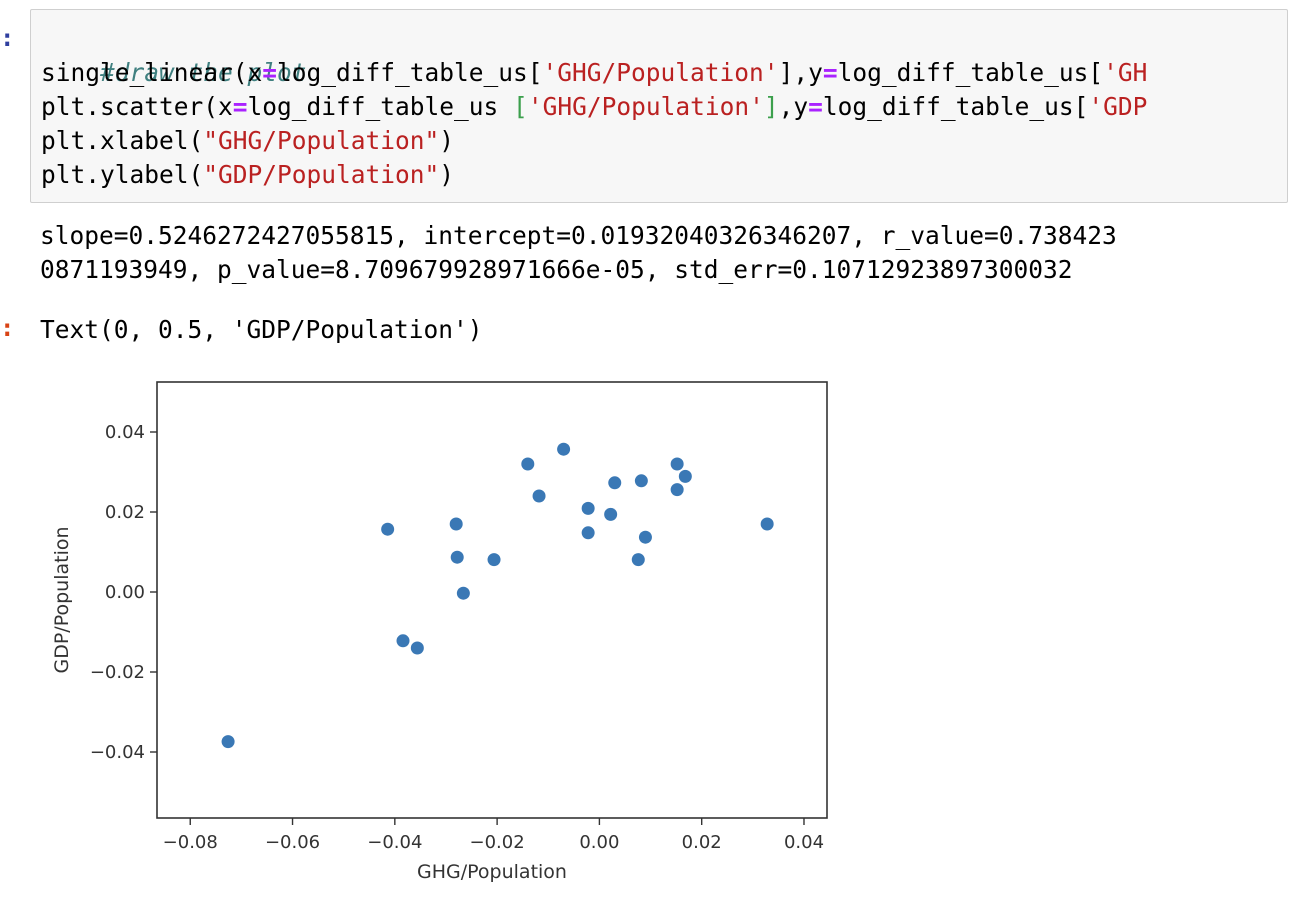 This screenshot has height=906, width=1292. Describe the element at coordinates (203, 72) in the screenshot. I see `code-comment: #draw the plot` at that location.